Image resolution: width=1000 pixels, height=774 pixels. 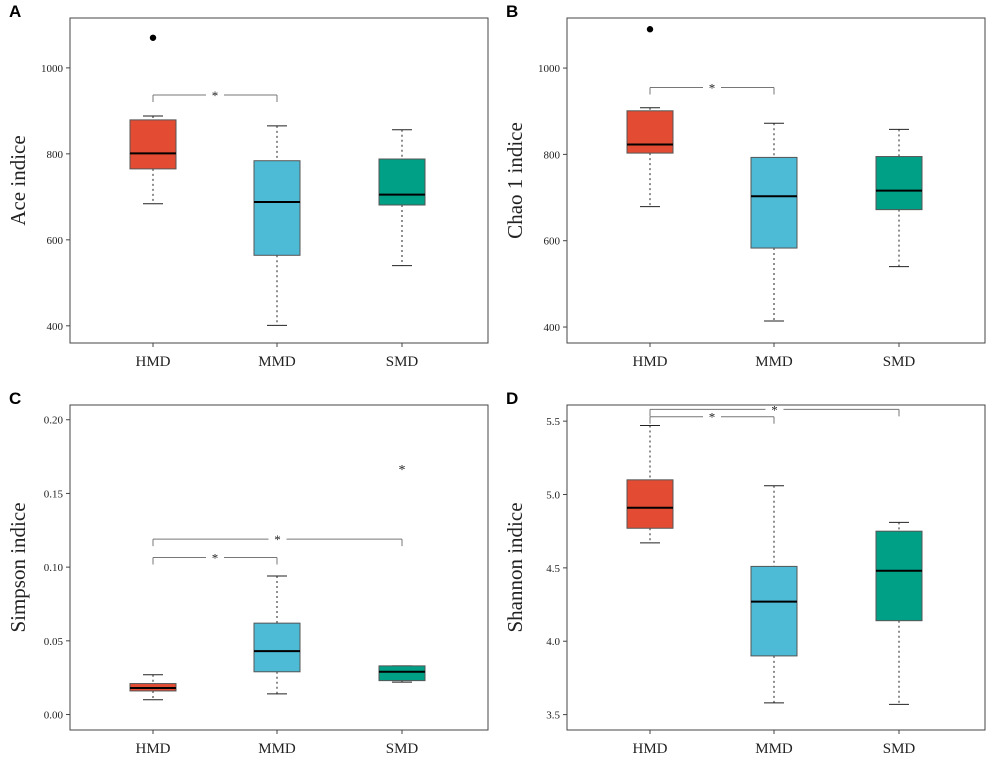 I want to click on y-tick-label: 0.00, so click(x=54, y=716).